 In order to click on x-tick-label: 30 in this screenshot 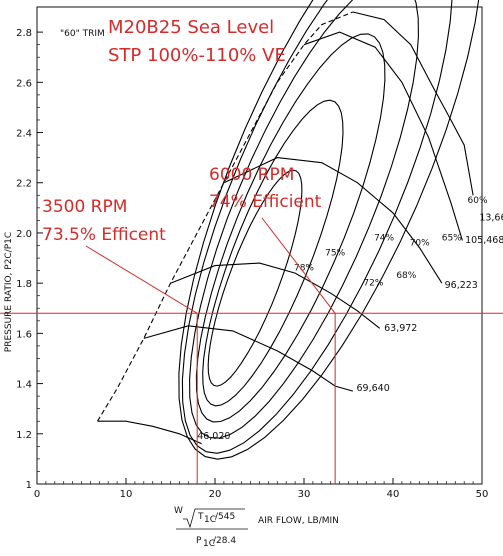, I will do `click(304, 494)`.